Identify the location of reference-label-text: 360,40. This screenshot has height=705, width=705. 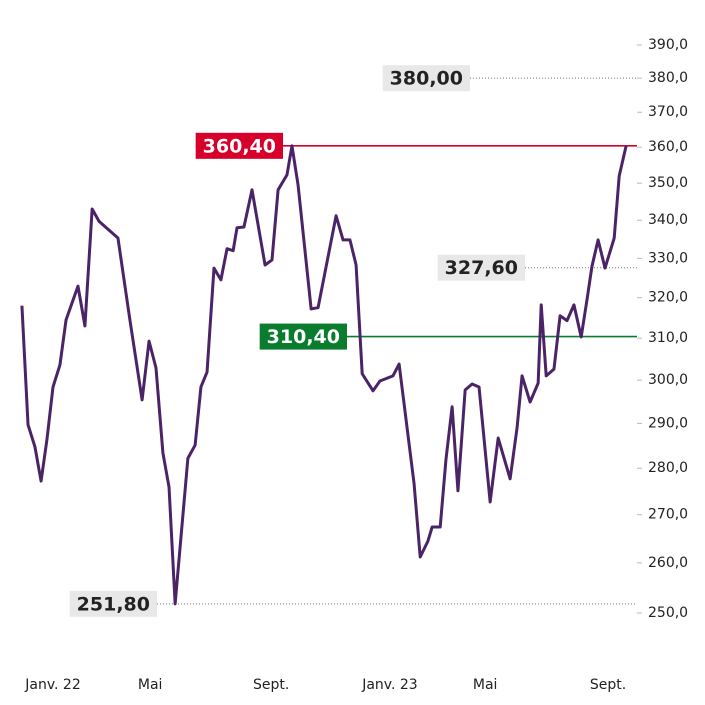
(239, 146).